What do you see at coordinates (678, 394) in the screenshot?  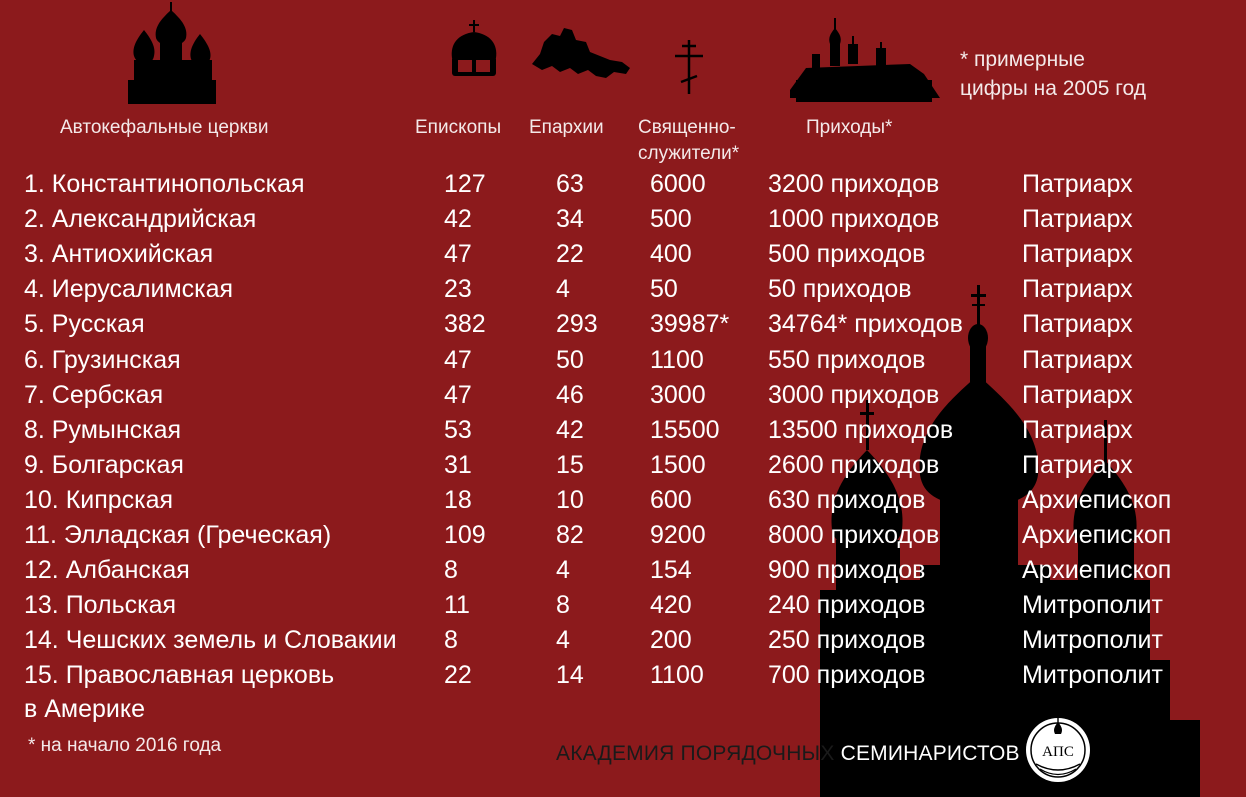 I see `clergy-count: 3000` at bounding box center [678, 394].